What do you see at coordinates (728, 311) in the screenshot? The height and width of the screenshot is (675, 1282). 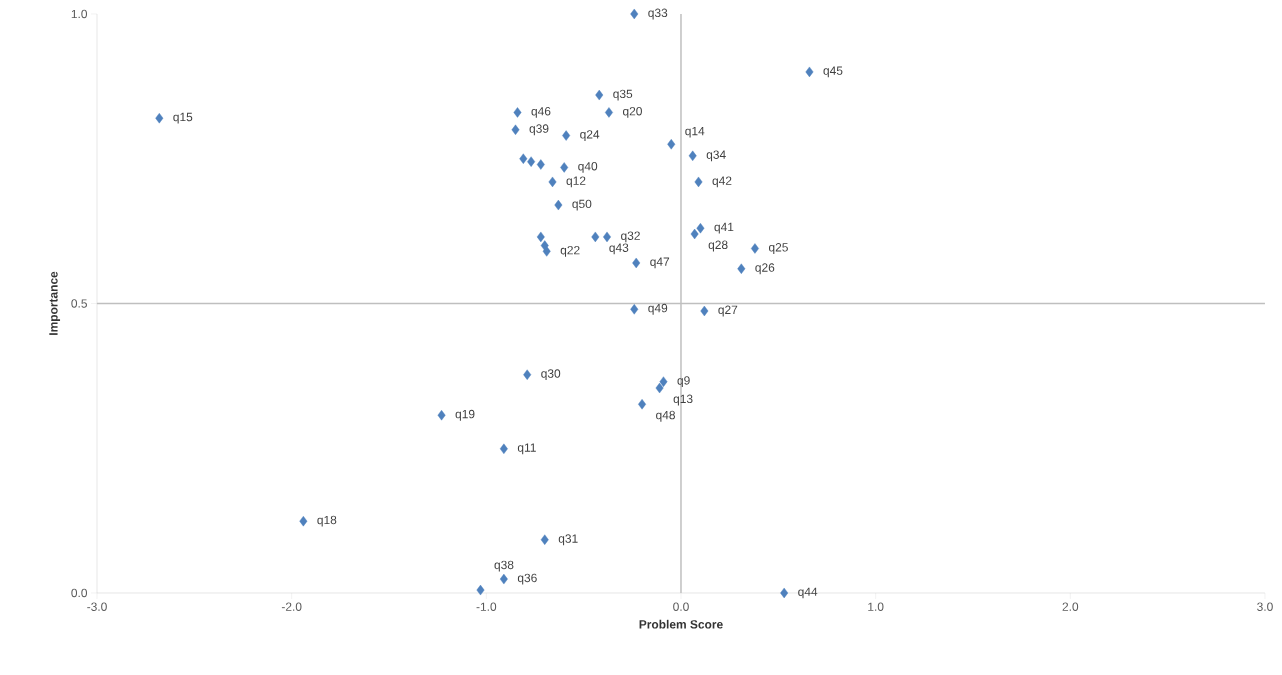 I see `data-label: q27` at bounding box center [728, 311].